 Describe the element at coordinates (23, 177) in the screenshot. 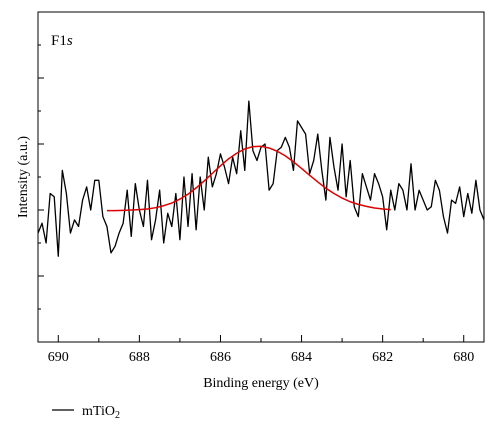

I see `y-axis-title: Intensity (a.u.)` at that location.